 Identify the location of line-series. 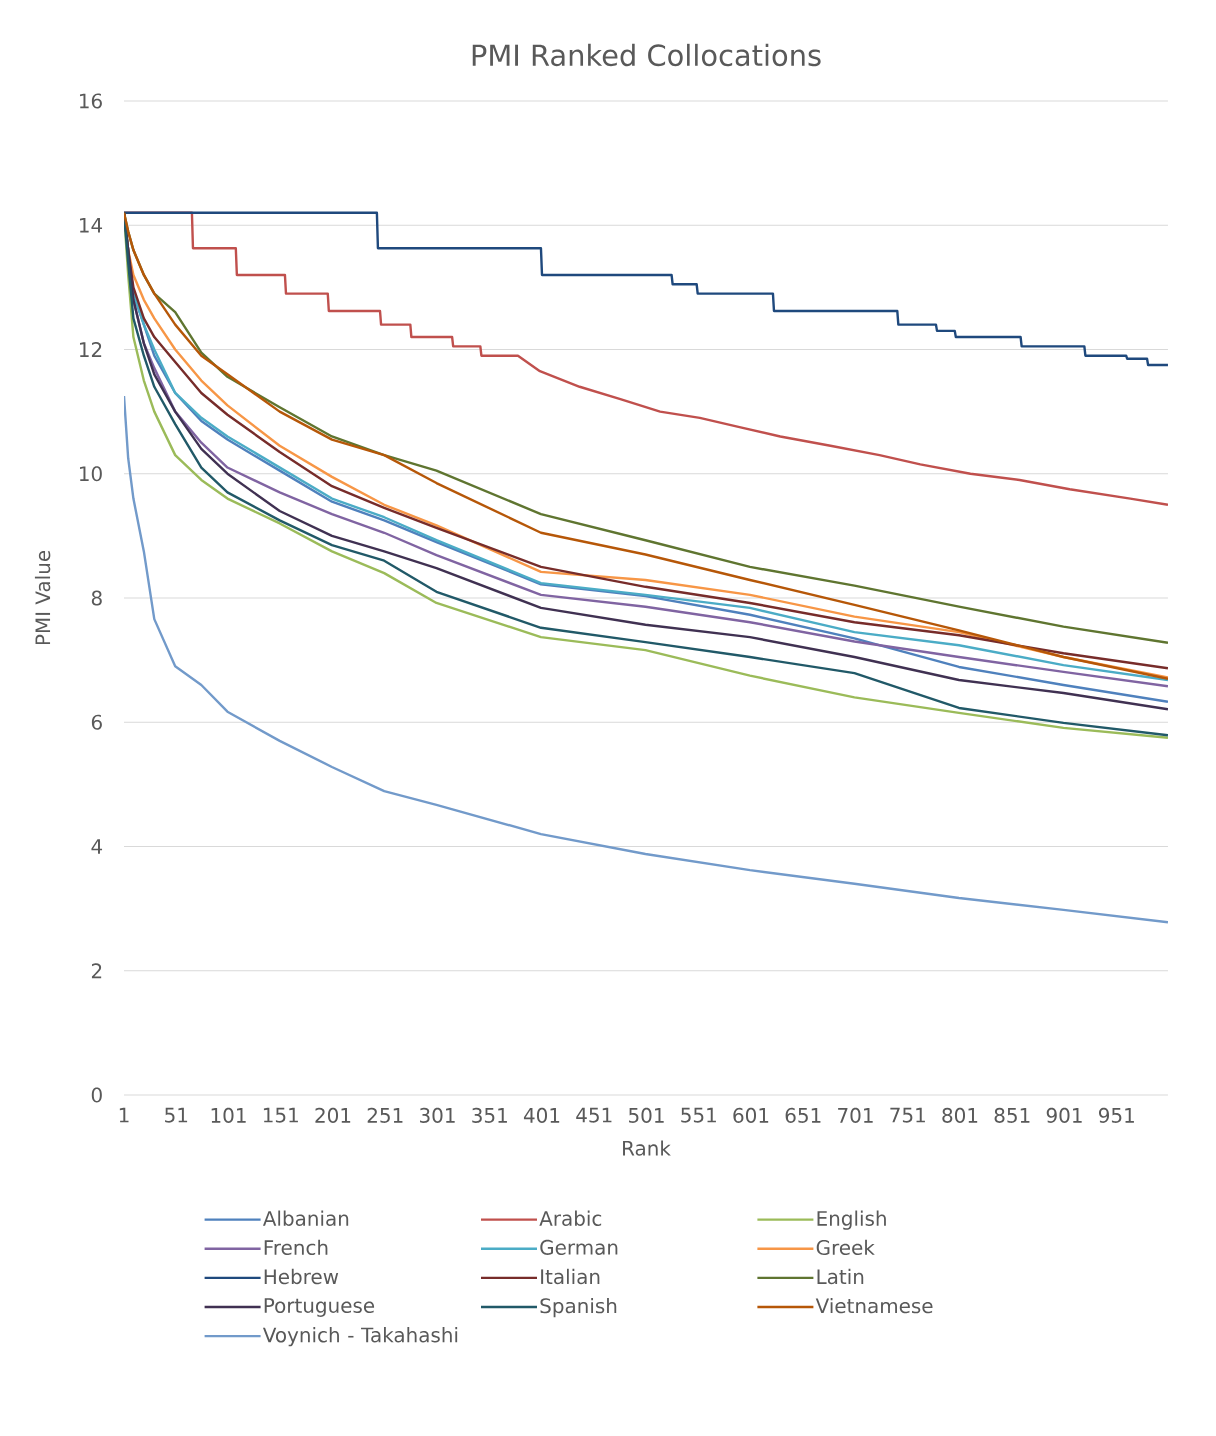
(646, 289).